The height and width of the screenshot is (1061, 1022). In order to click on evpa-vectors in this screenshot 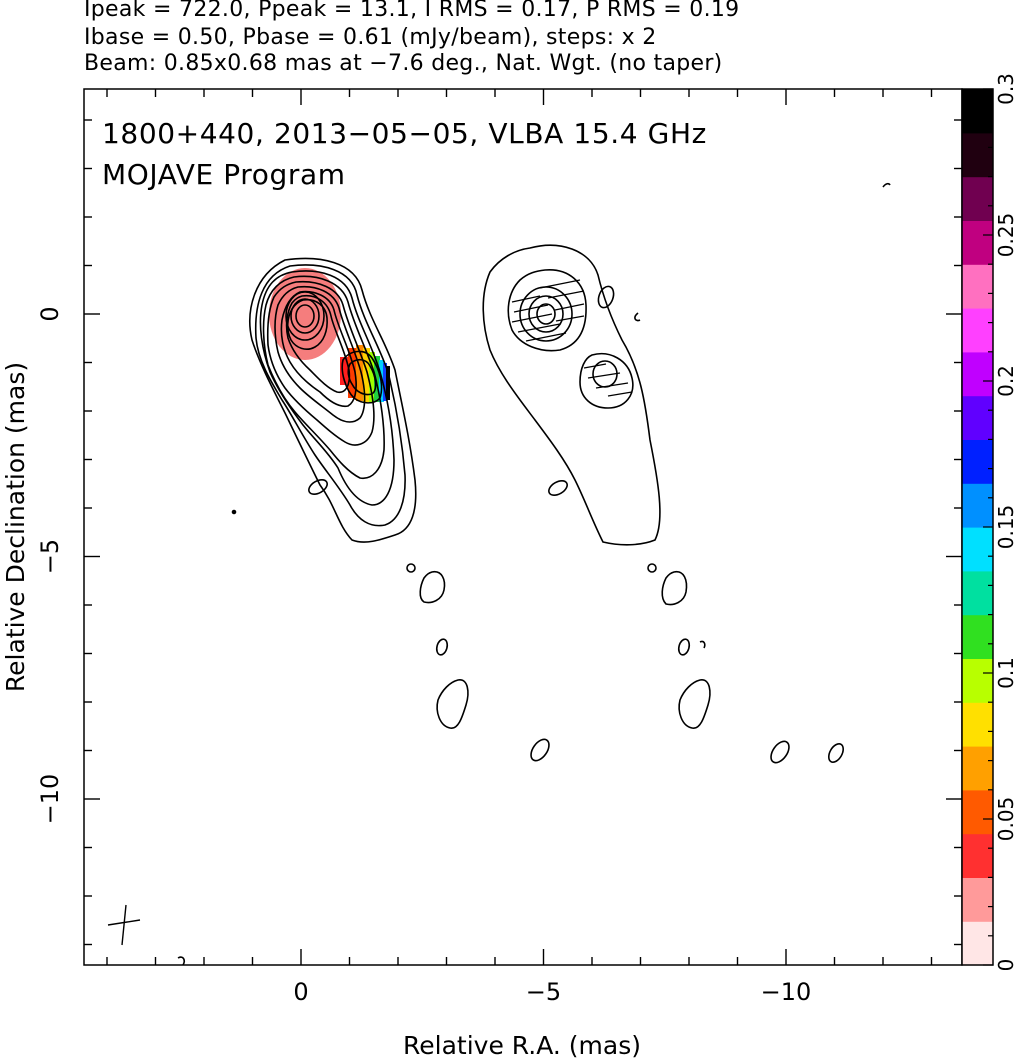, I will do `click(572, 338)`.